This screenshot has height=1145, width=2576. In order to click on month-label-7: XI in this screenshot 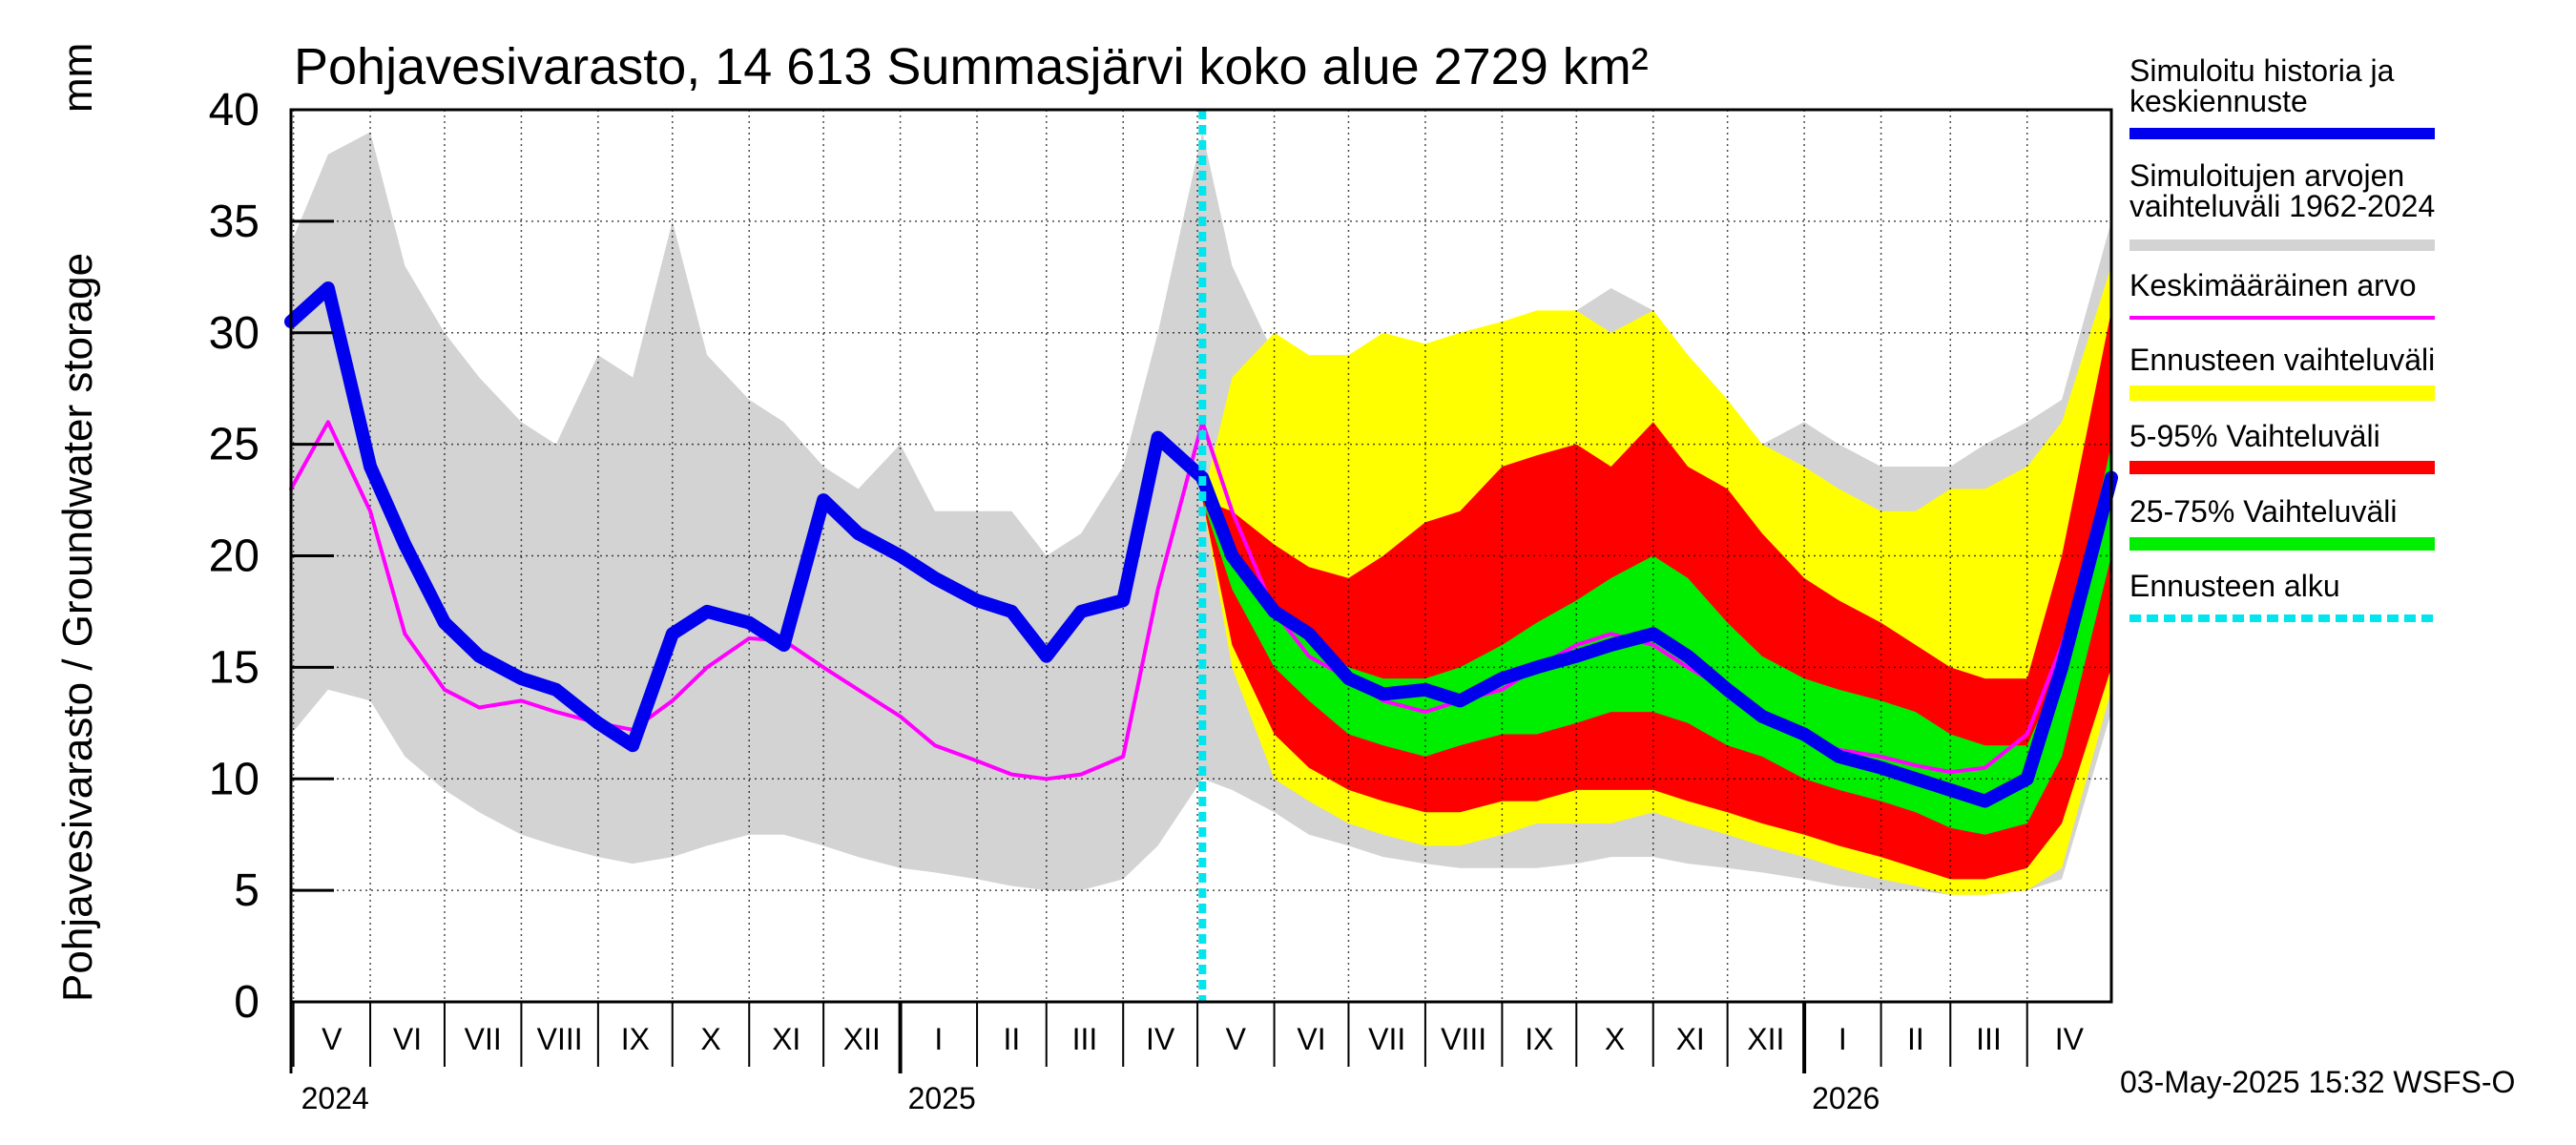, I will do `click(786, 1039)`.